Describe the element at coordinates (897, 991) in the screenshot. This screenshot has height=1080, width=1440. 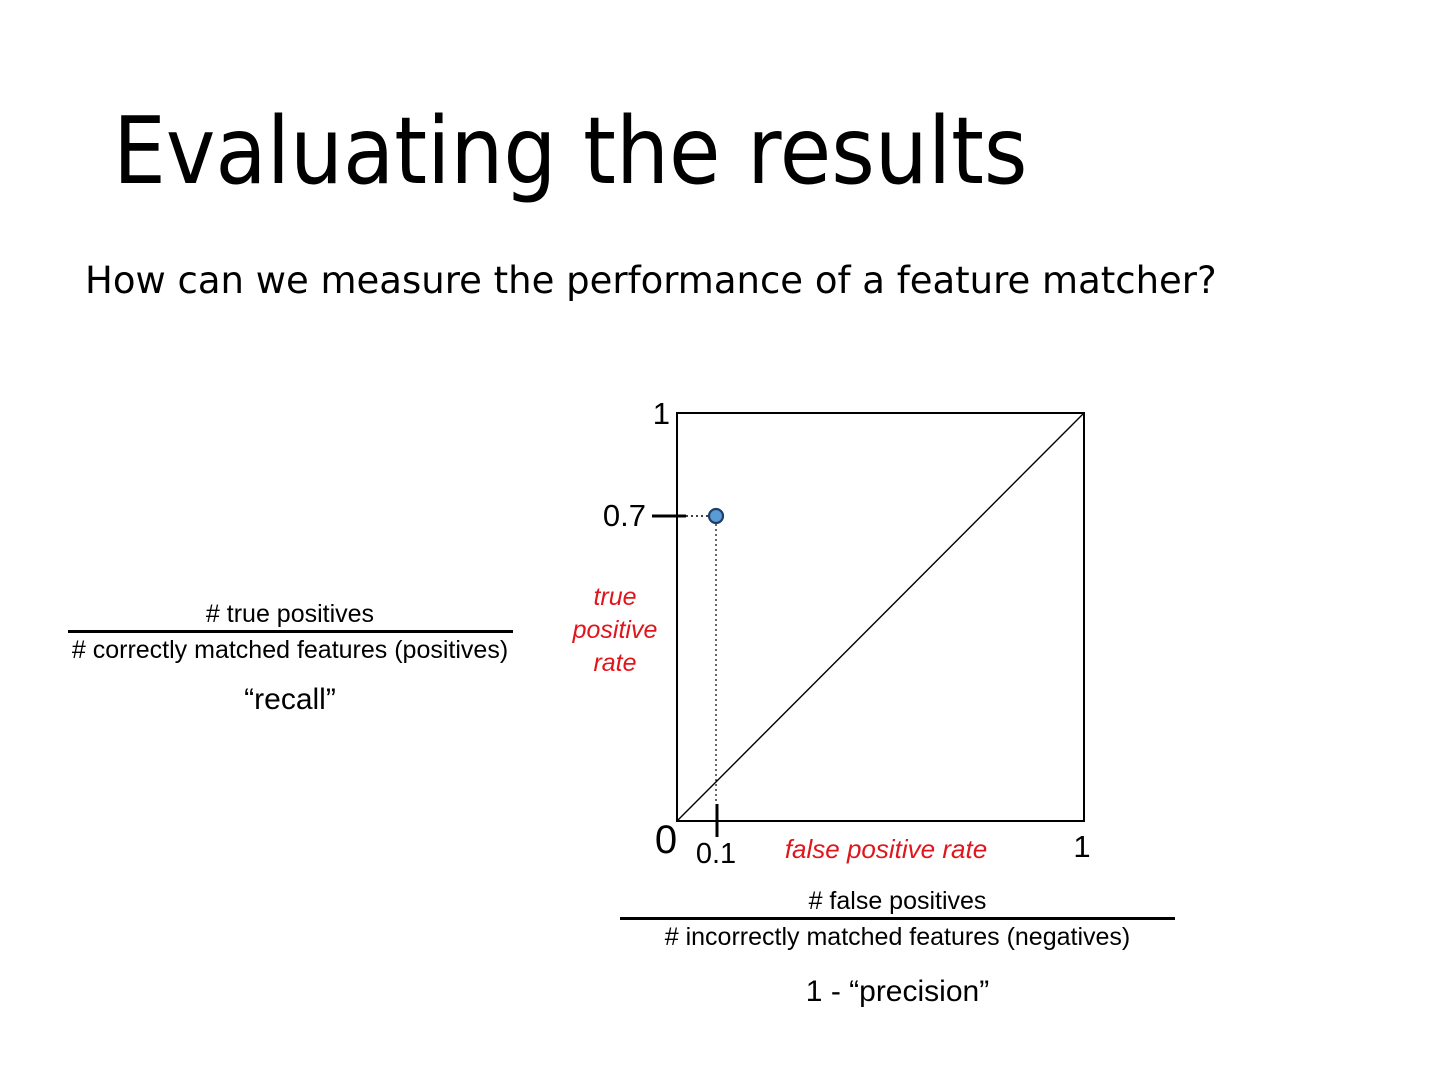
I see `precision-caption: 1 - “precision”` at that location.